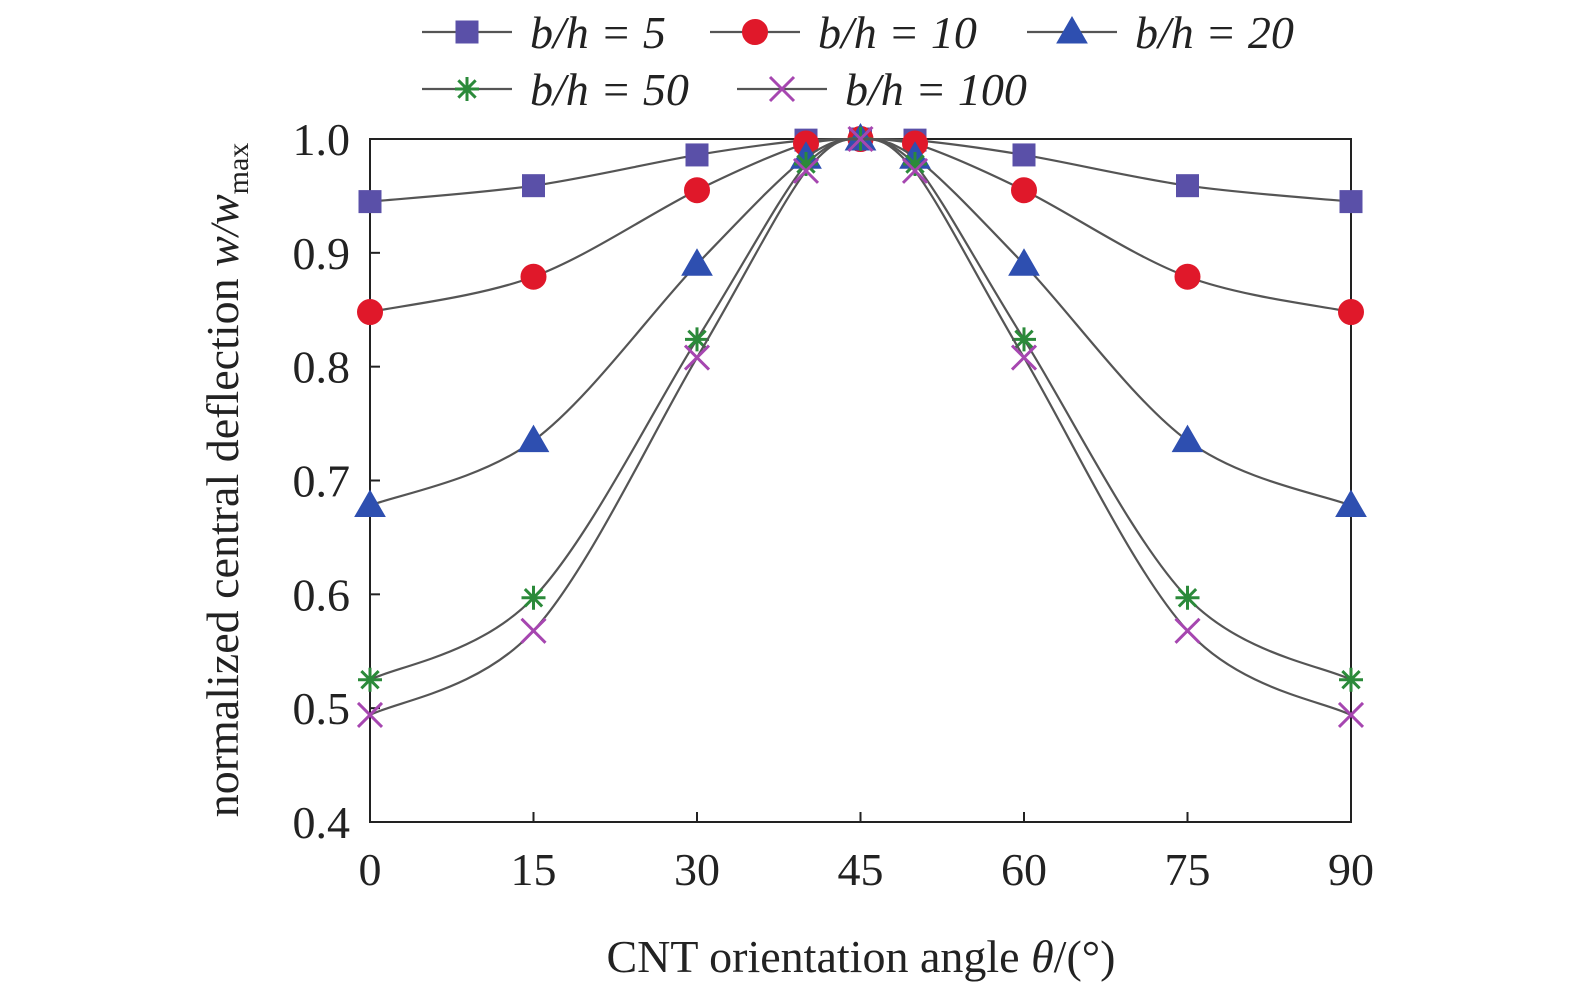 The image size is (1575, 994). I want to click on legend-marker-bh50, so click(467, 89).